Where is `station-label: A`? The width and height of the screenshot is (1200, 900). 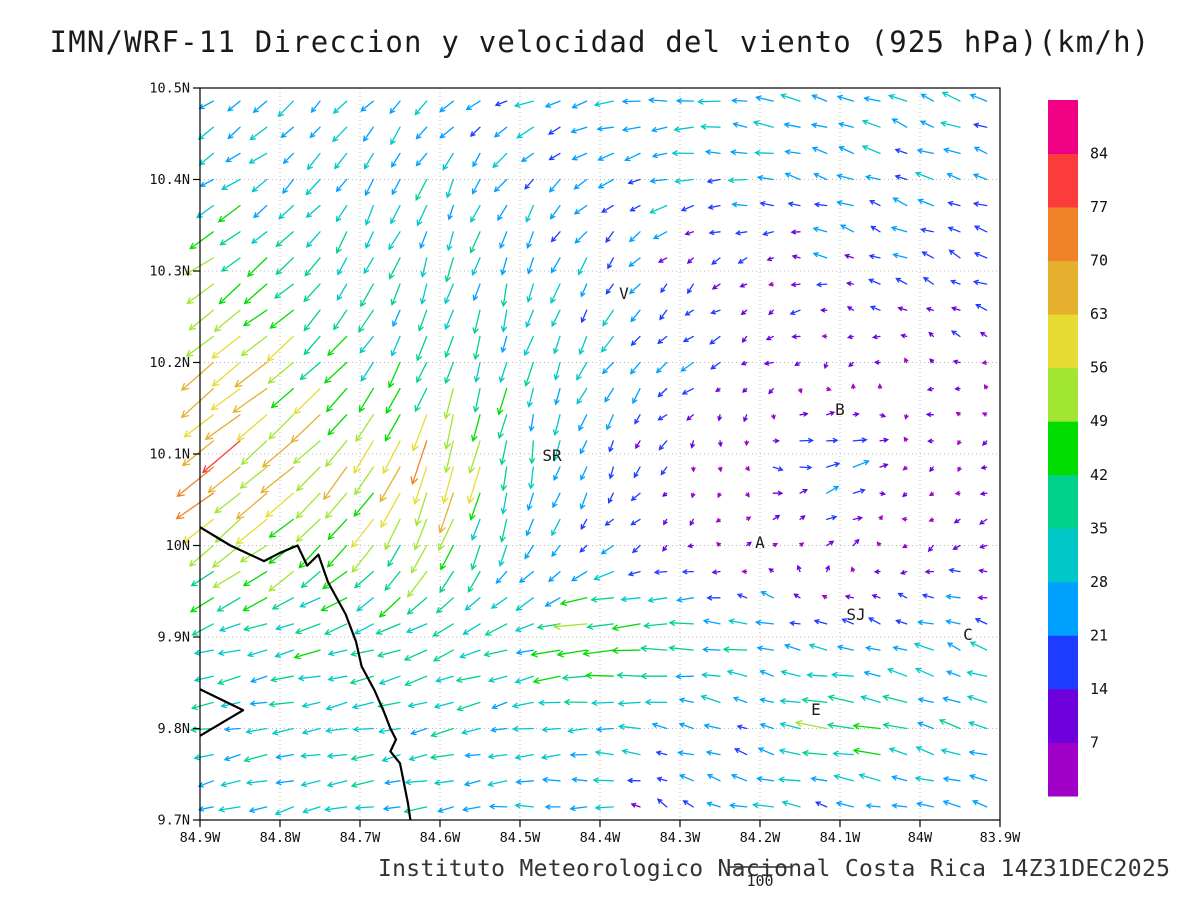 station-label: A is located at coordinates (760, 542).